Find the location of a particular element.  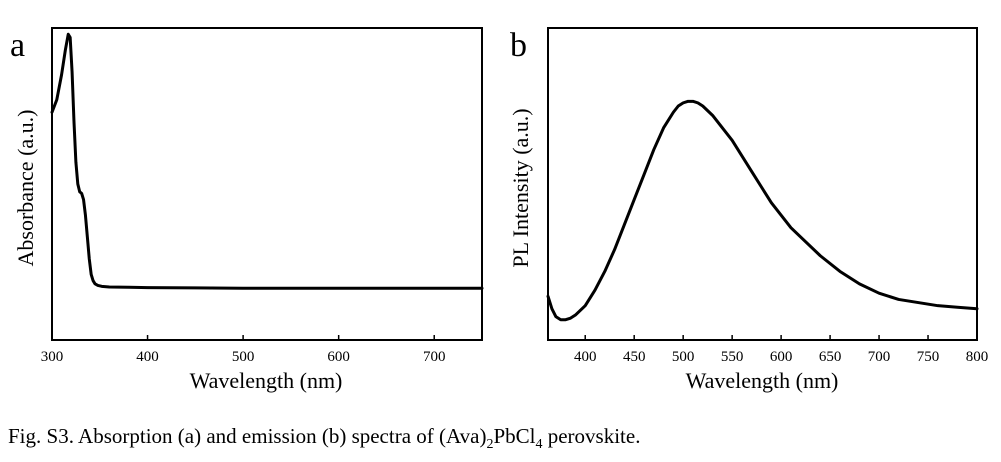

panel-b-x-tick-label: 500 is located at coordinates (683, 357).